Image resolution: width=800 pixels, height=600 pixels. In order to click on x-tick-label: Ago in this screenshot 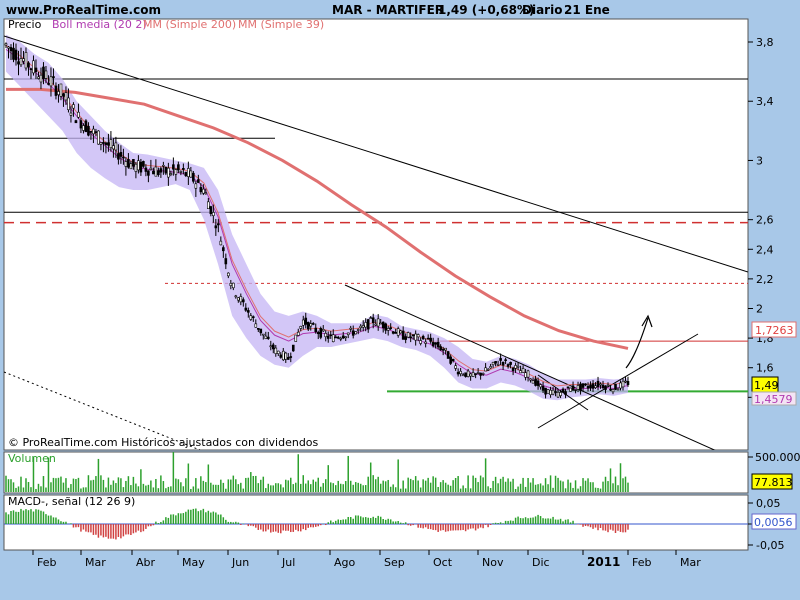, I will do `click(345, 562)`.